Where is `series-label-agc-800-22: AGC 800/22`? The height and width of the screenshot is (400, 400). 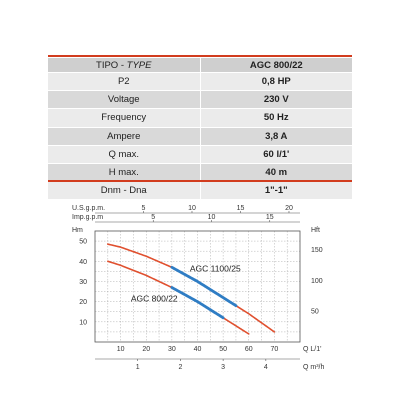
series-label-agc-800-22: AGC 800/22 is located at coordinates (154, 299).